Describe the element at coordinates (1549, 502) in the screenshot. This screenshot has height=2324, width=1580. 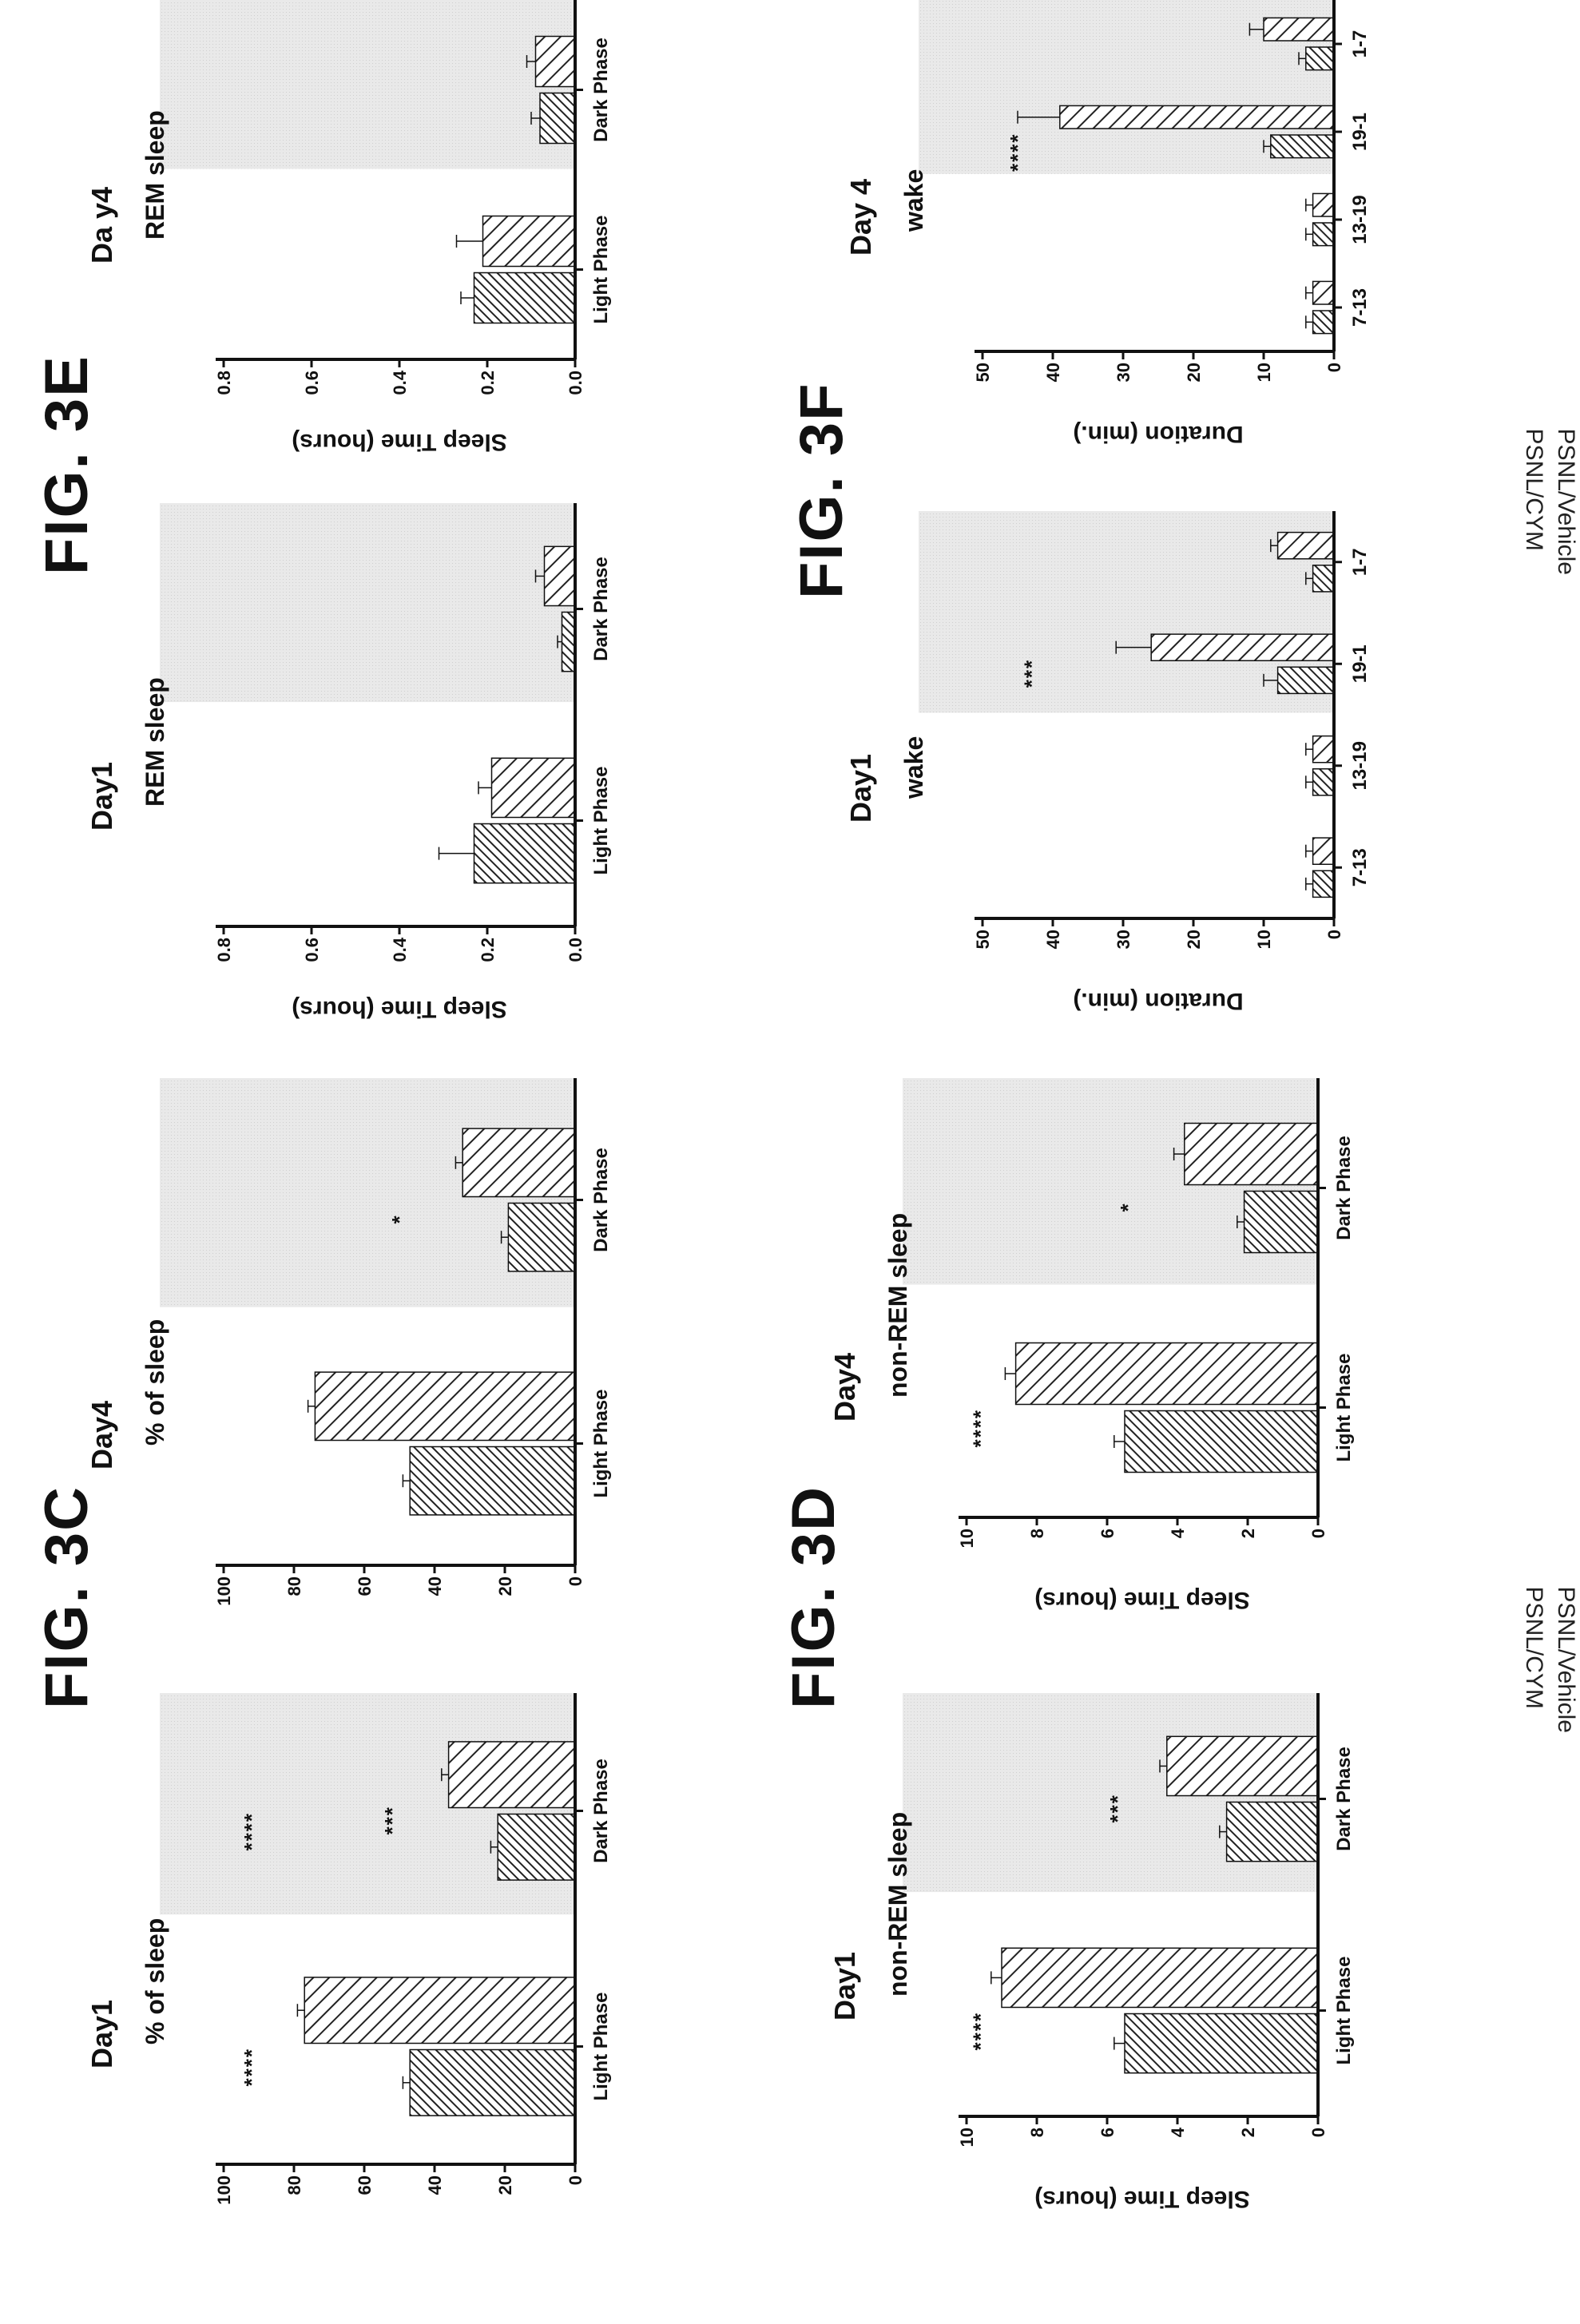
I see `legend-3e-3f: PSNL/Vehicle PSNL/CYM` at that location.